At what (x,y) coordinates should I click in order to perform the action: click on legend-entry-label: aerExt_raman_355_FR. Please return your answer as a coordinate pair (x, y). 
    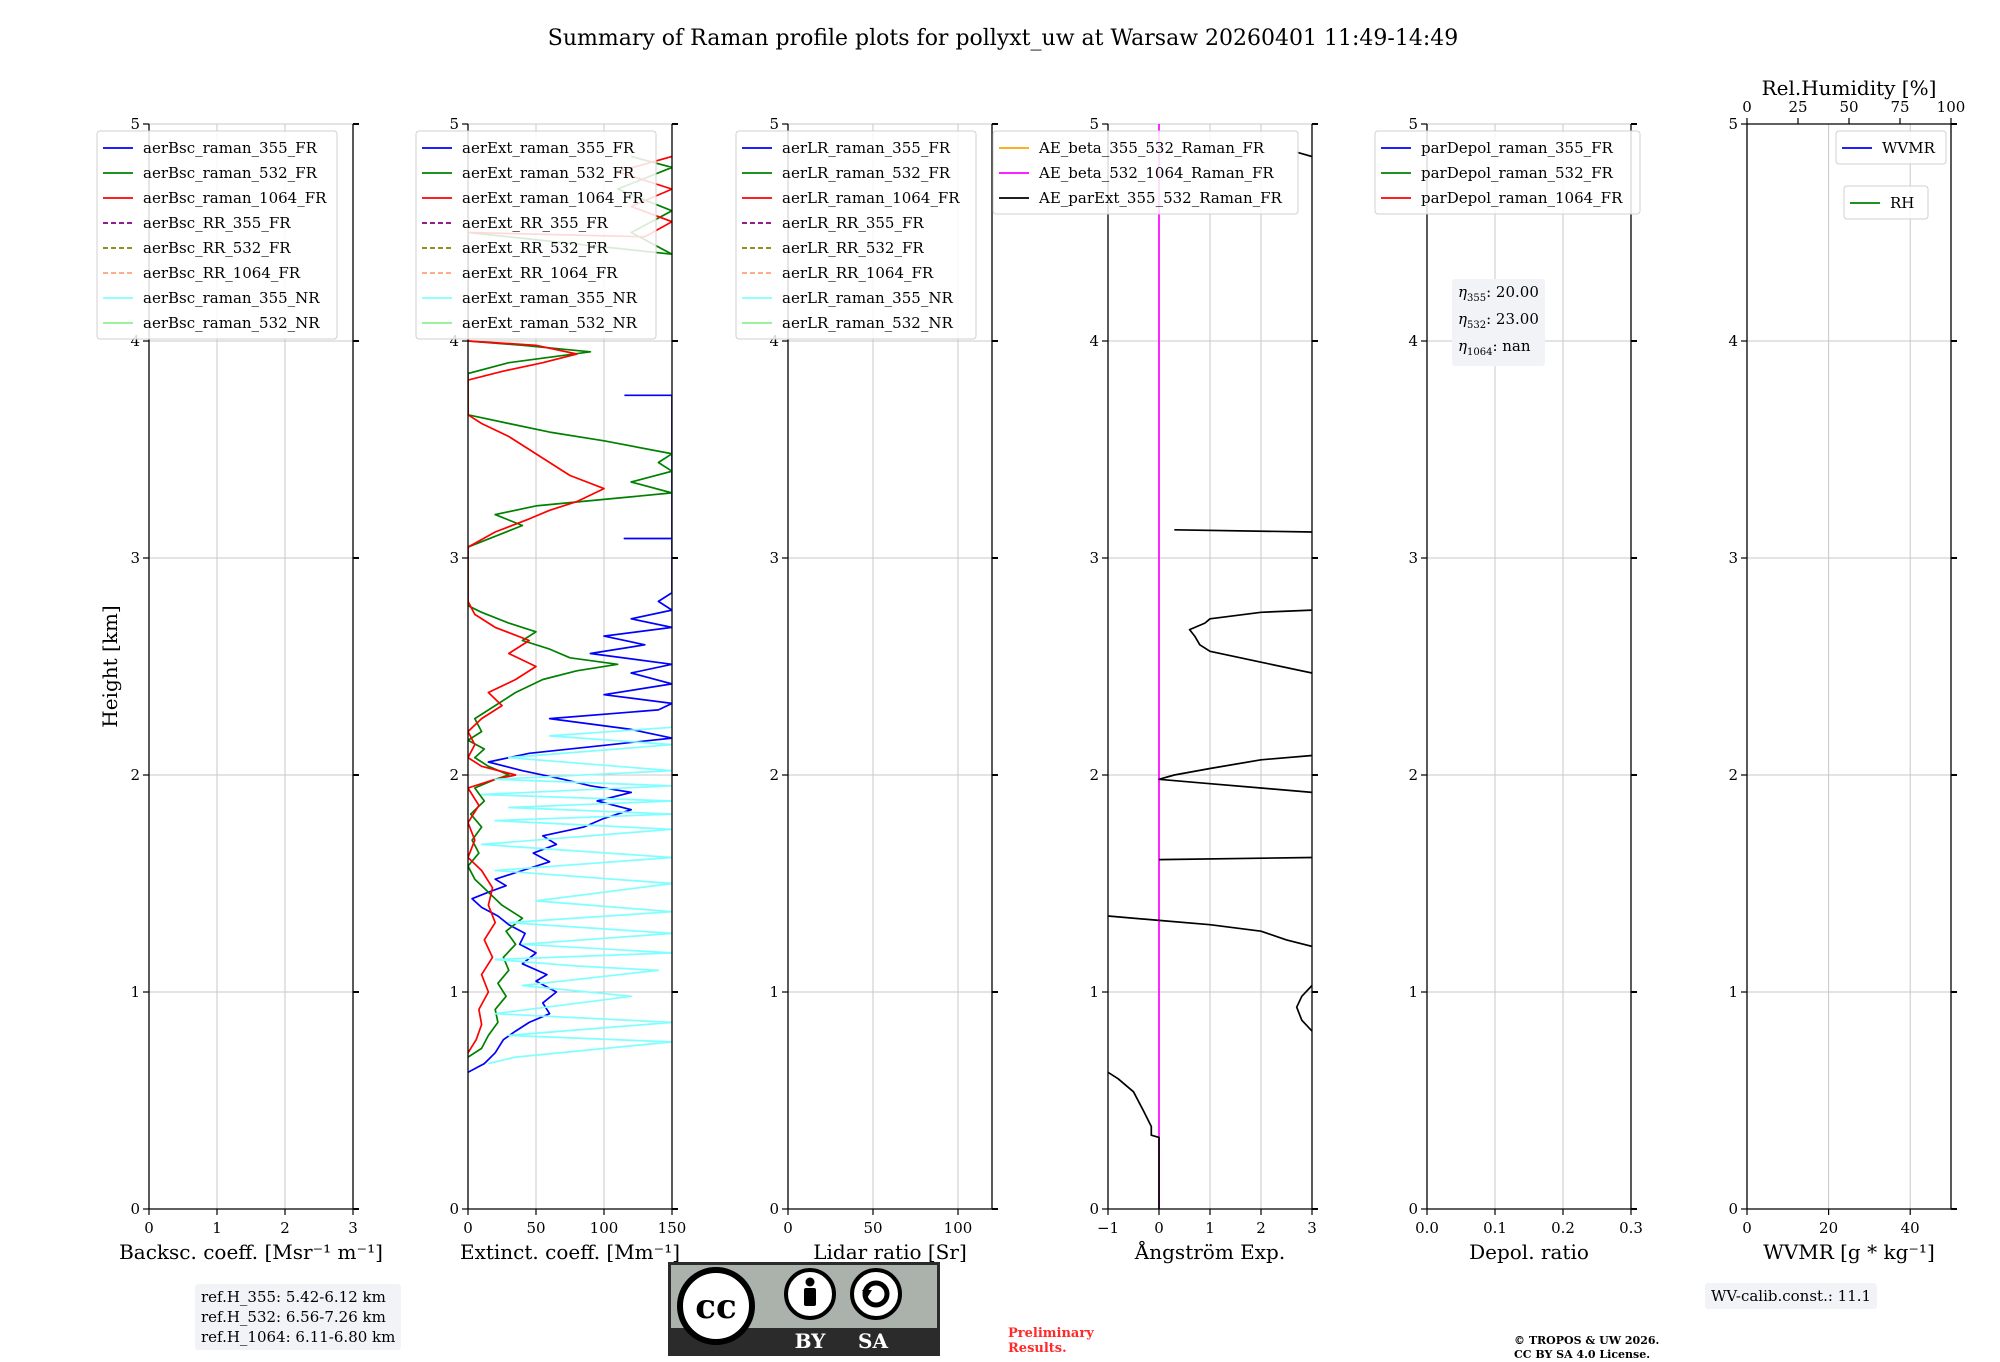
    Looking at the image, I should click on (548, 148).